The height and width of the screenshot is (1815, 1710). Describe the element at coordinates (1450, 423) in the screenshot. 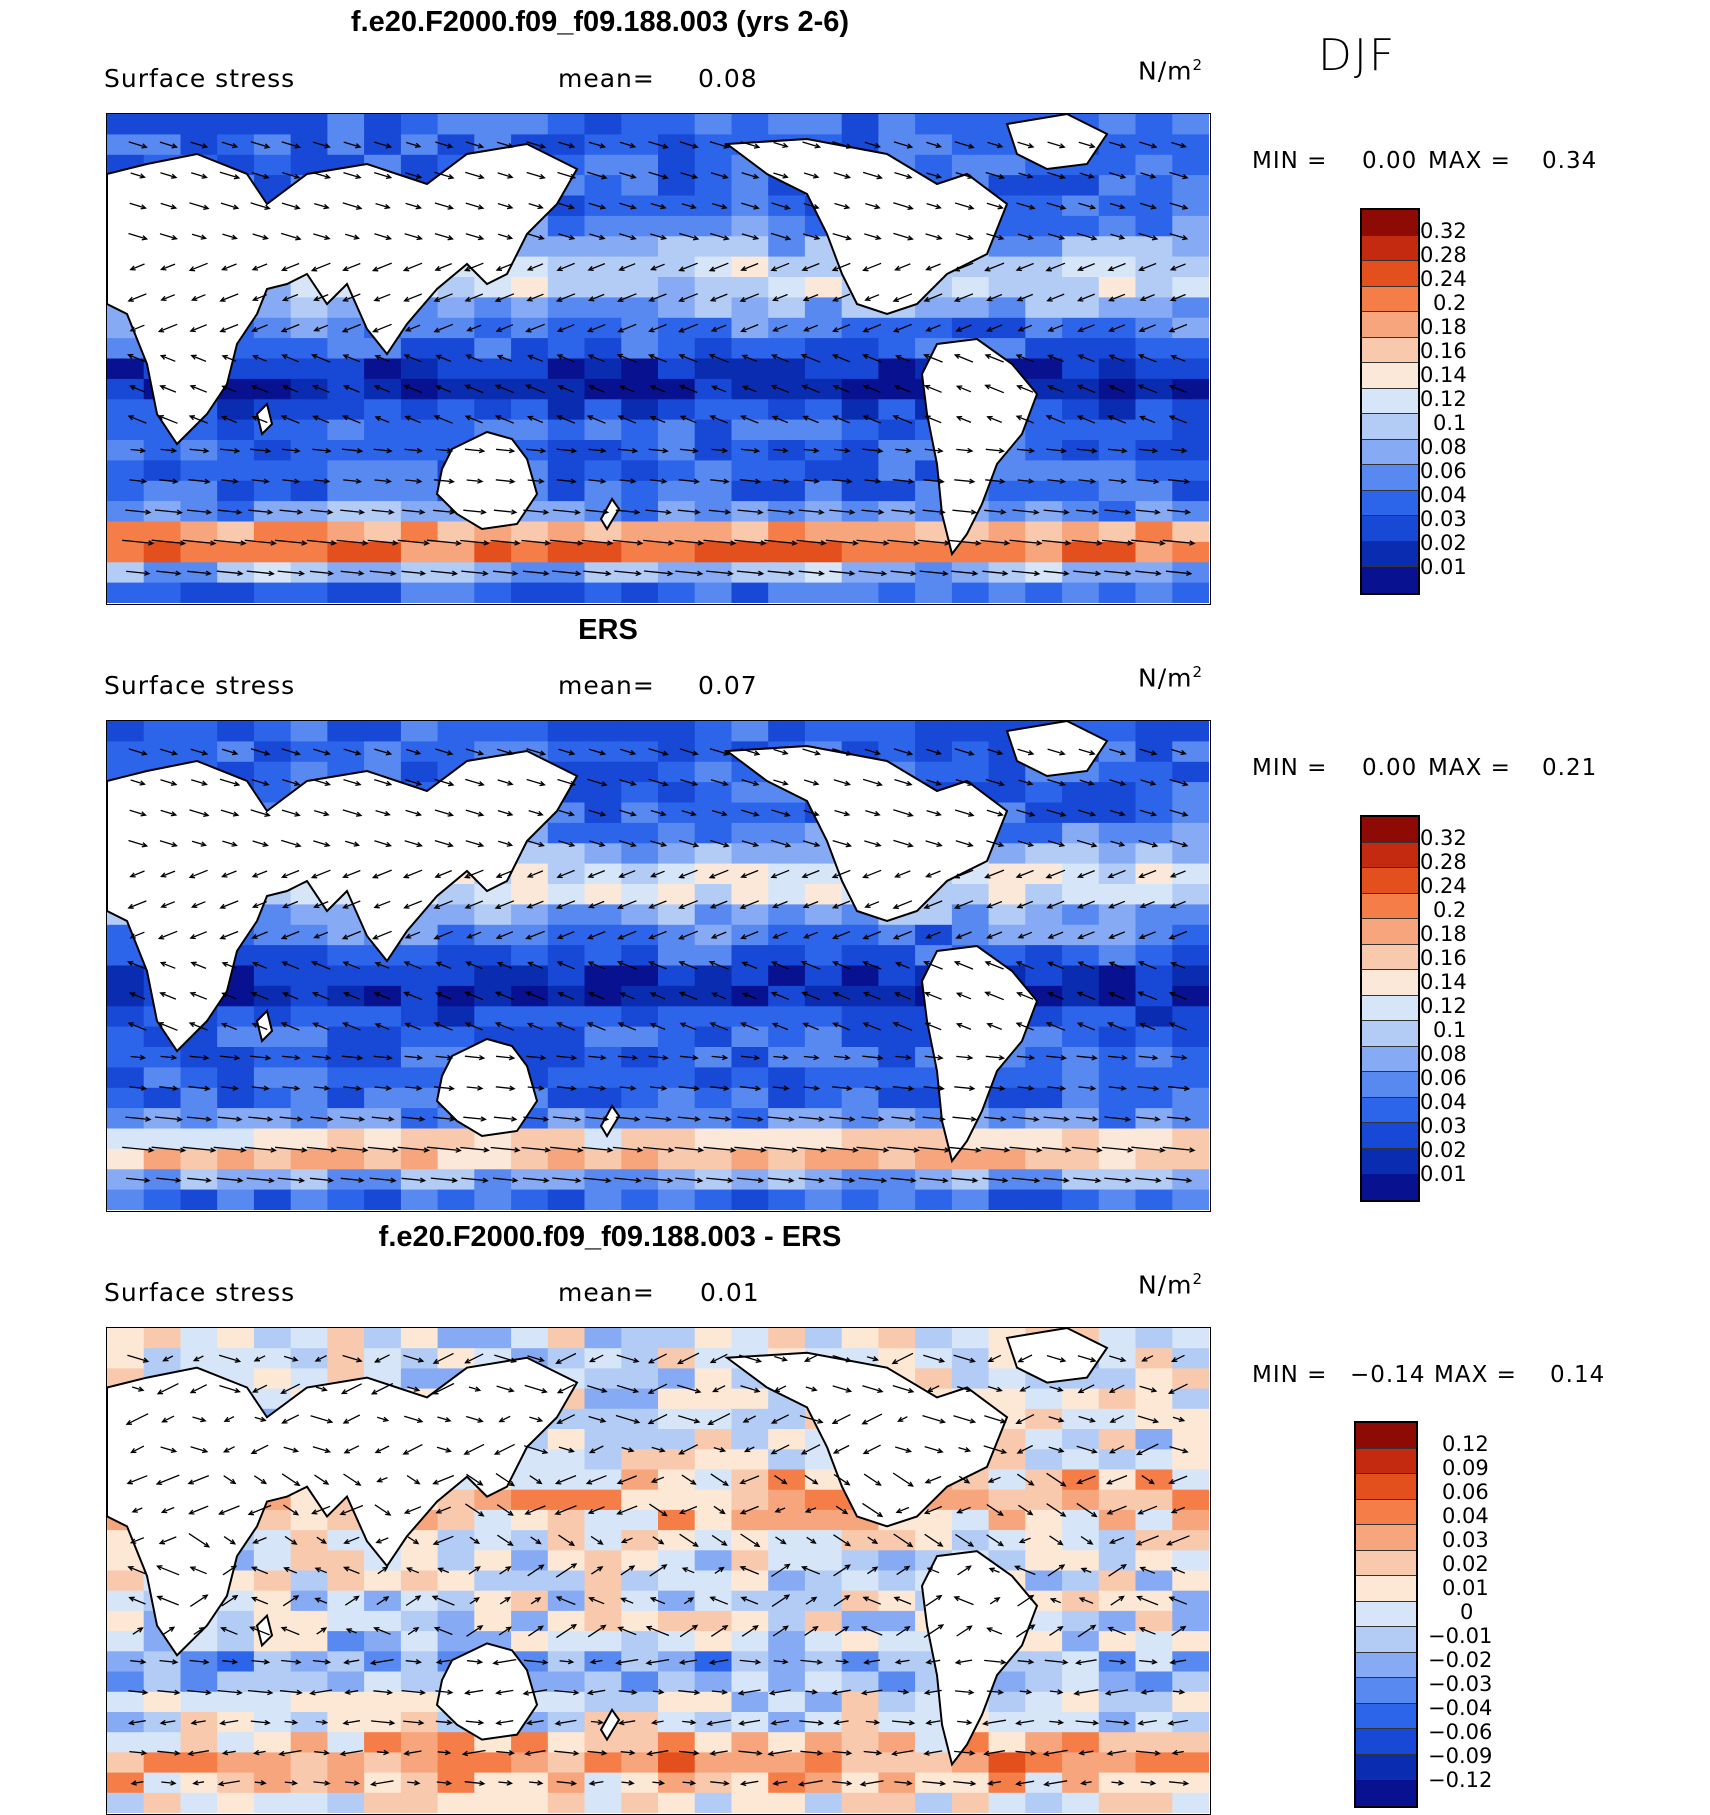

I see `colorbar-tick: 0.1` at that location.